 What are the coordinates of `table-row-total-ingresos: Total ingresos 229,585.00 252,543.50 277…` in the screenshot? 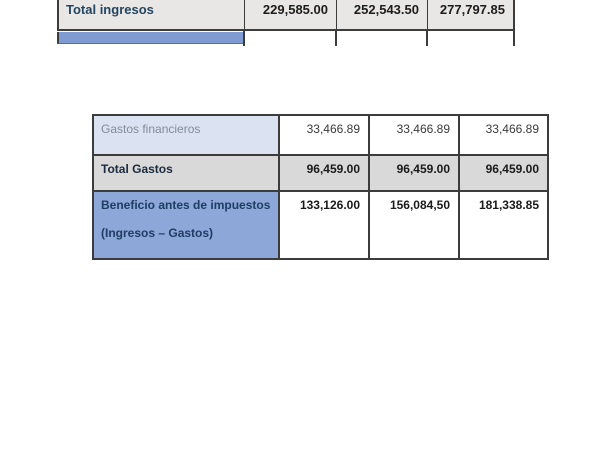 It's located at (286, 15).